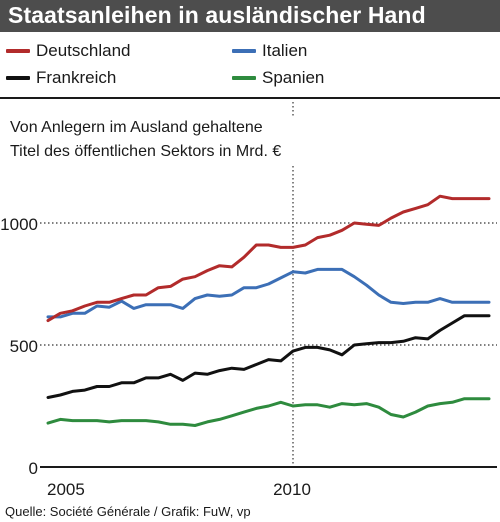 The image size is (500, 522). What do you see at coordinates (83, 50) in the screenshot?
I see `legend-label-deutschland: Deutschland` at bounding box center [83, 50].